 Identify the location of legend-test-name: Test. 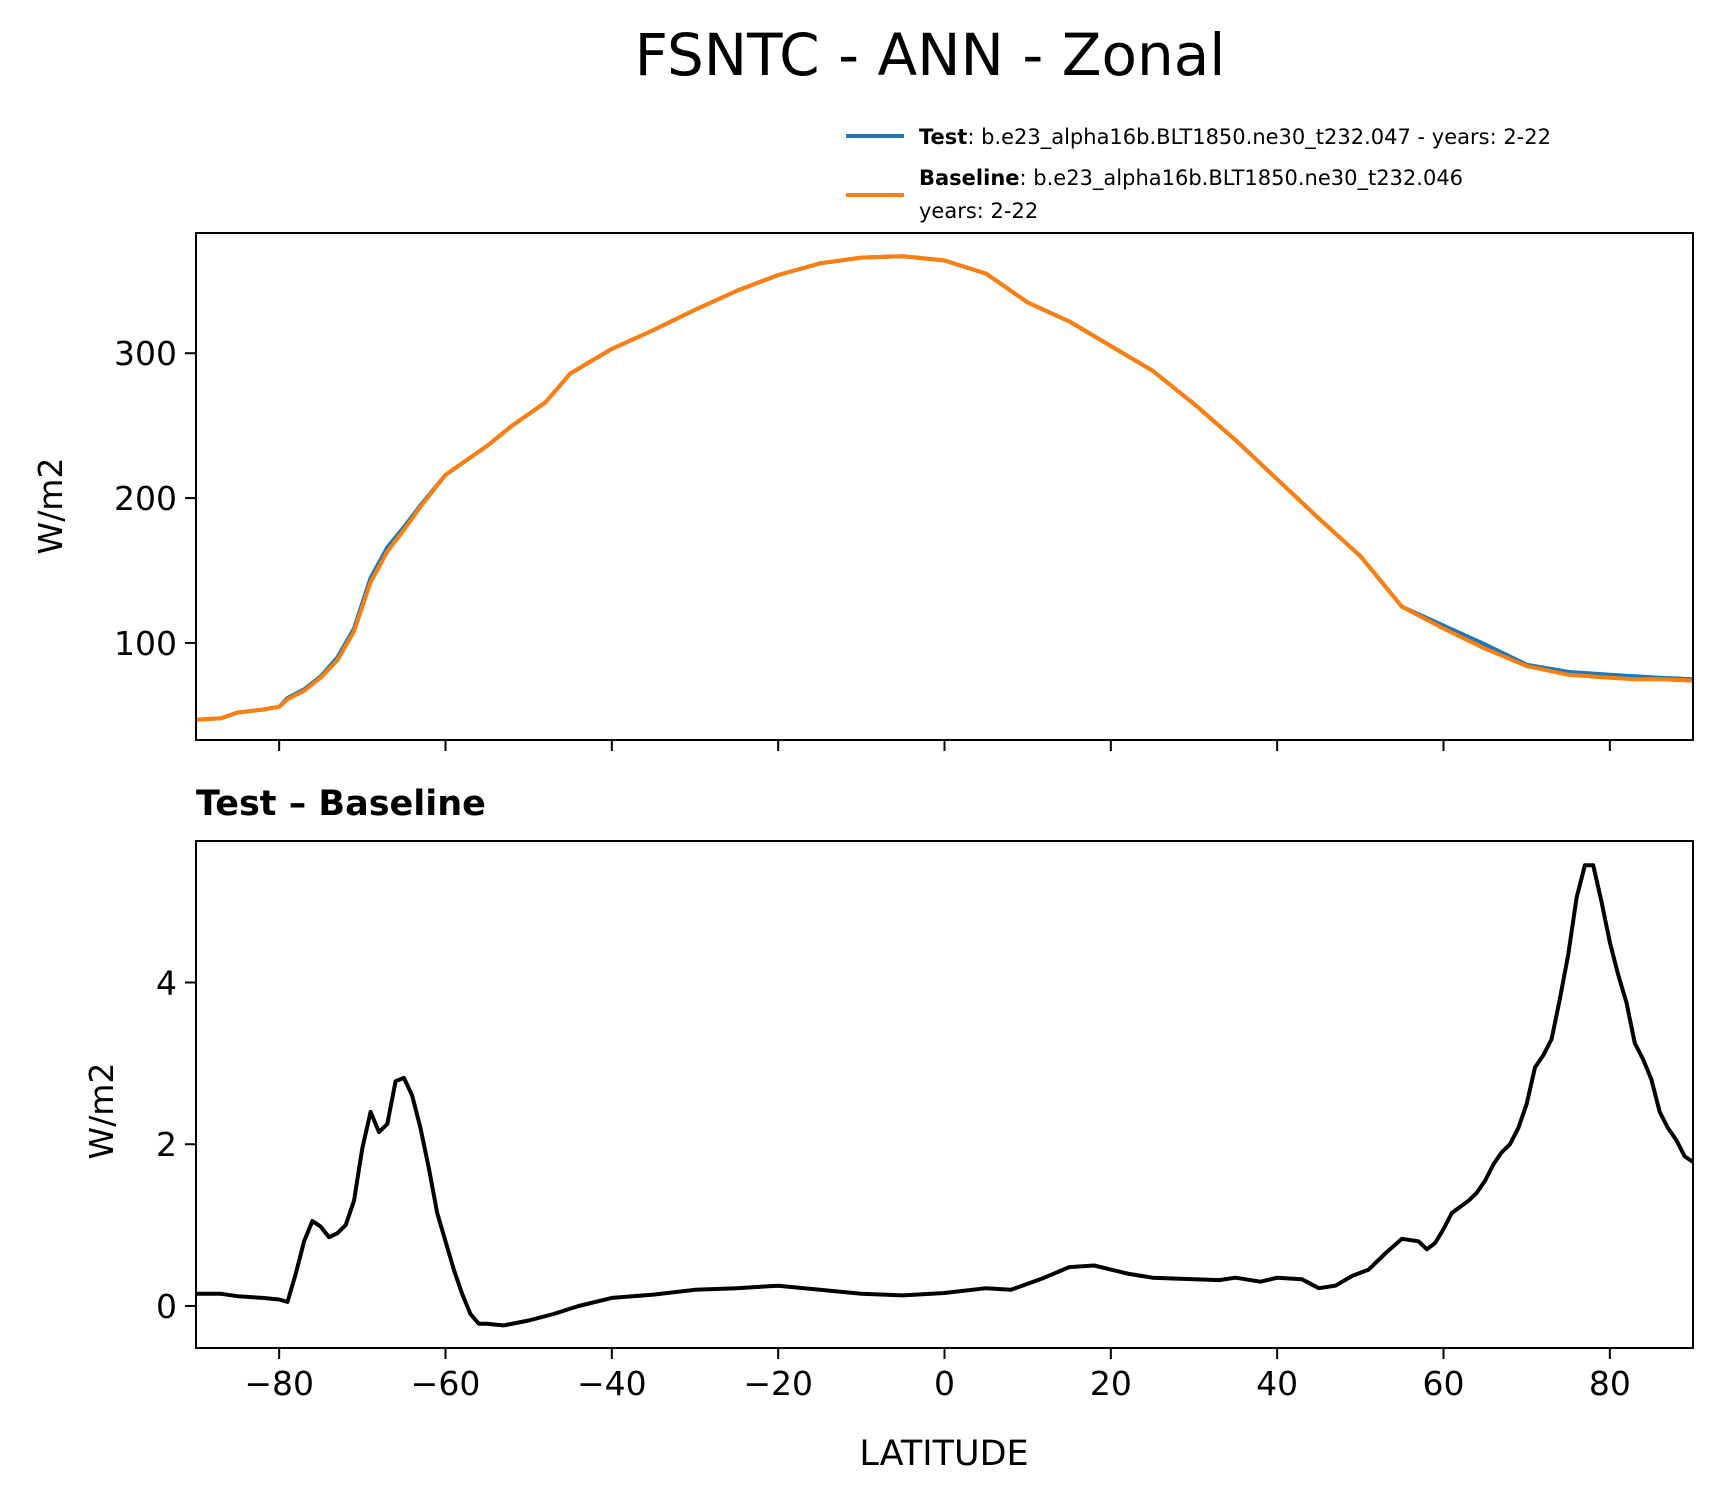
(943, 137).